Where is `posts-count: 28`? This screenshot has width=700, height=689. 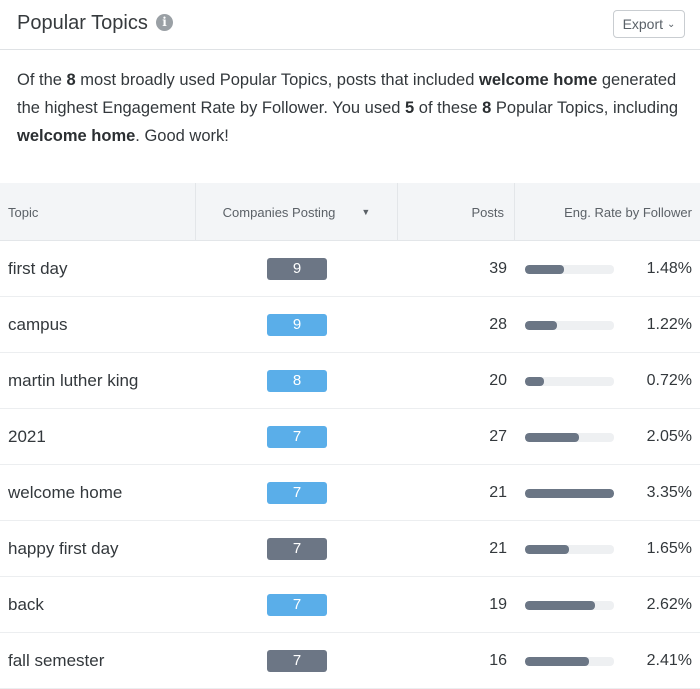
posts-count: 28 is located at coordinates (498, 324).